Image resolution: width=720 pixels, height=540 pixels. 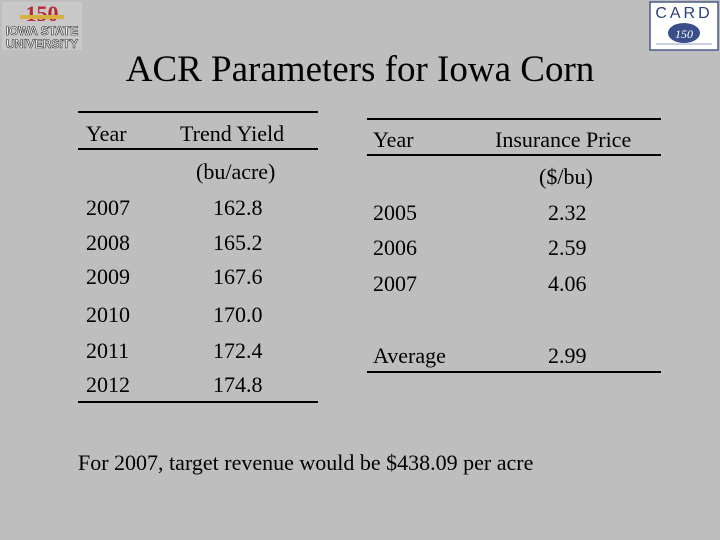 I want to click on yield-table-header-rule, so click(x=198, y=149).